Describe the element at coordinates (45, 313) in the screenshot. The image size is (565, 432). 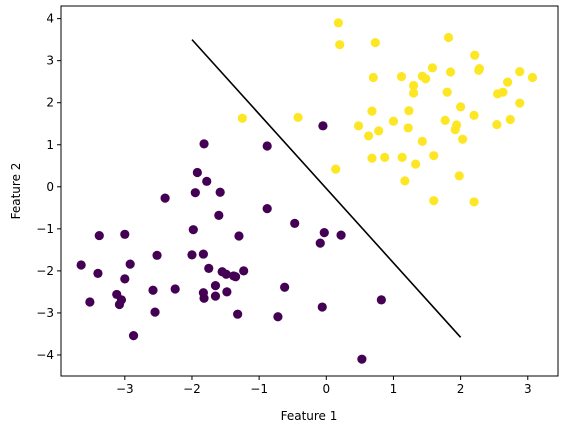
I see `y-tick-label: −3` at that location.